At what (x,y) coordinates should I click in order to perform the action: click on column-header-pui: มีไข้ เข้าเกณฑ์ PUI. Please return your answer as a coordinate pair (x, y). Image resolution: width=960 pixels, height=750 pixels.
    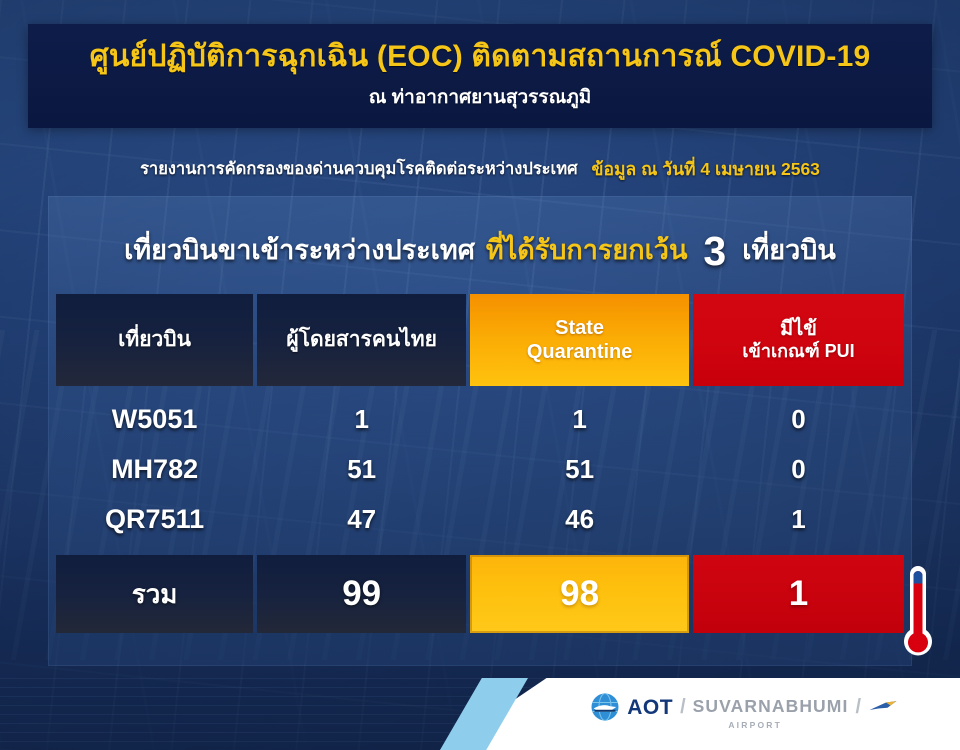
    Looking at the image, I should click on (798, 340).